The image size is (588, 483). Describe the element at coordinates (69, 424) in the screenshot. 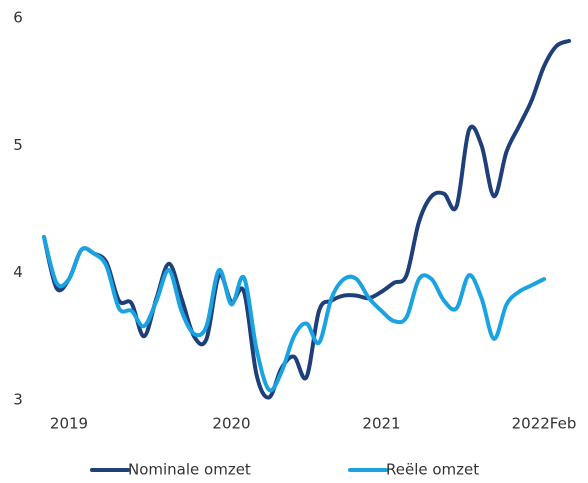

I see `x-tick-label: 2019` at that location.